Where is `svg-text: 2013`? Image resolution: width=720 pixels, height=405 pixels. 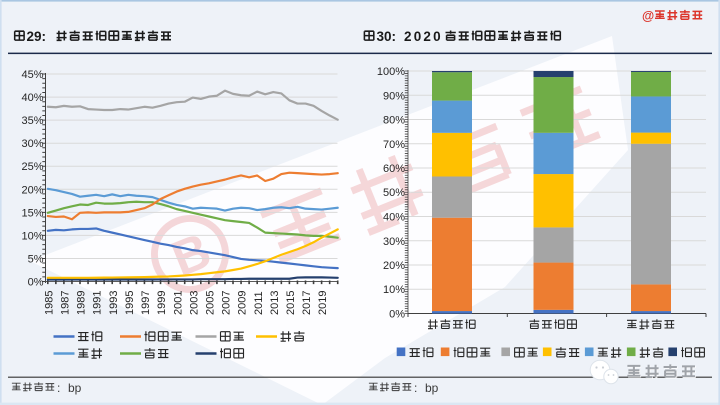 svg-text: 2013 is located at coordinates (275, 303).